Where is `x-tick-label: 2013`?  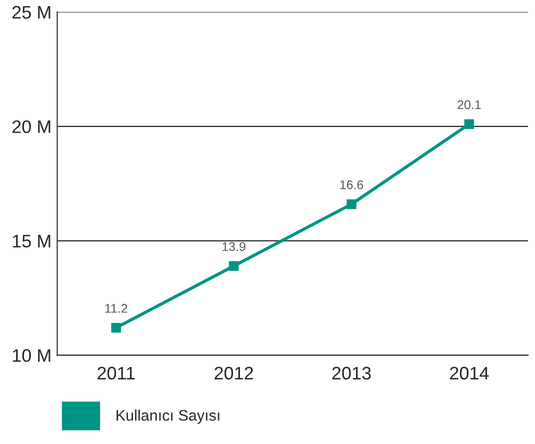 x-tick-label: 2013 is located at coordinates (351, 373).